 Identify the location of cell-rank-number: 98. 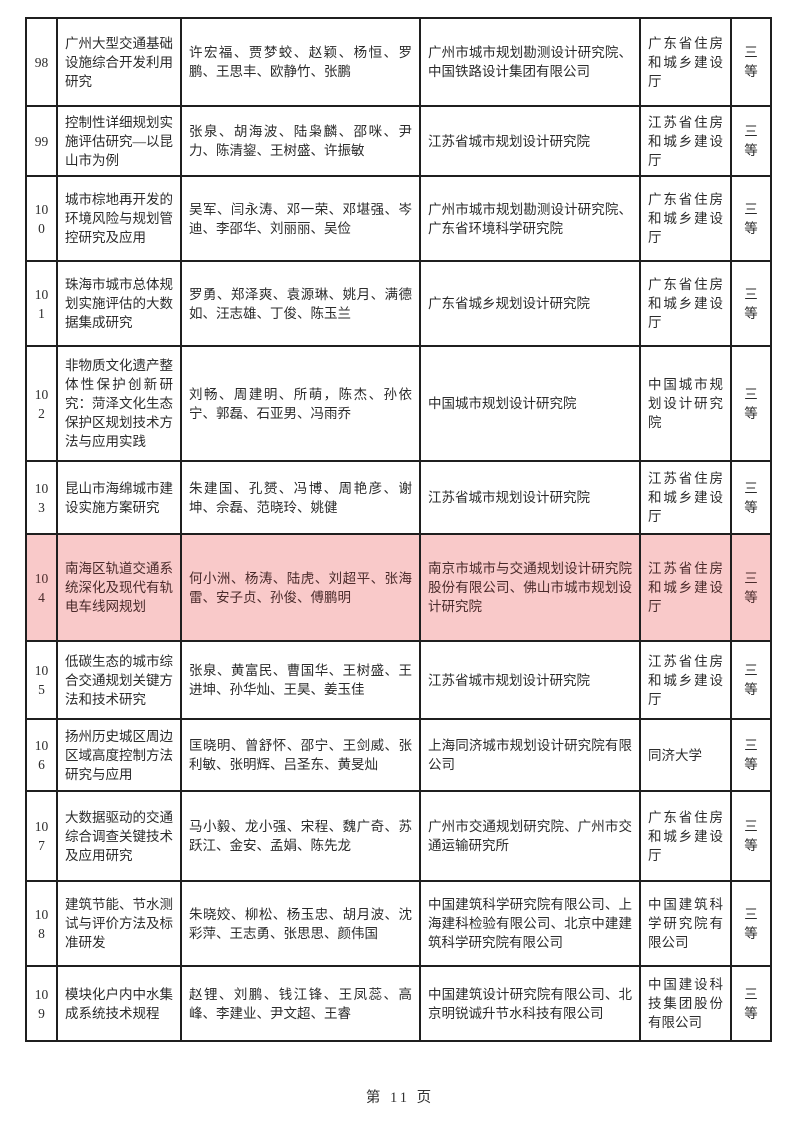
(41, 62).